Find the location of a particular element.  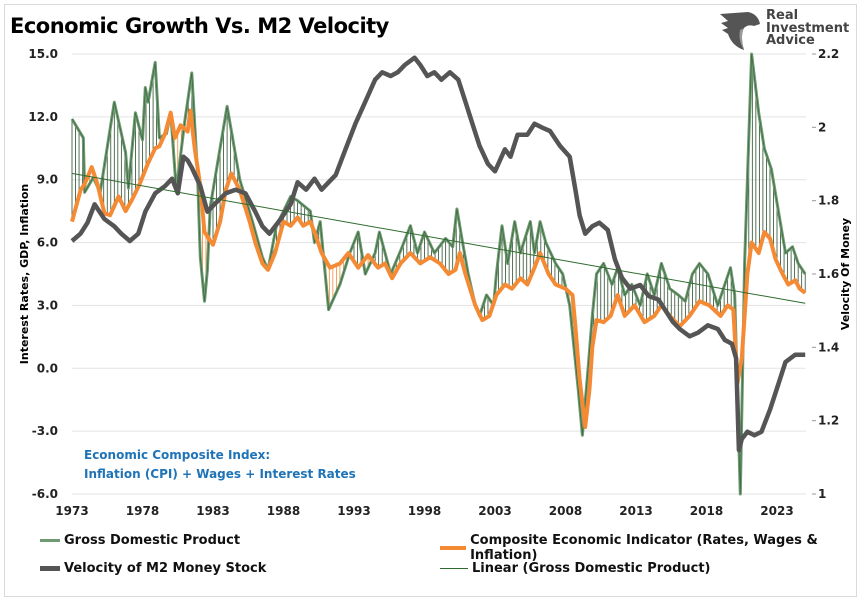

y2-tick-label: 2 is located at coordinates (822, 127).